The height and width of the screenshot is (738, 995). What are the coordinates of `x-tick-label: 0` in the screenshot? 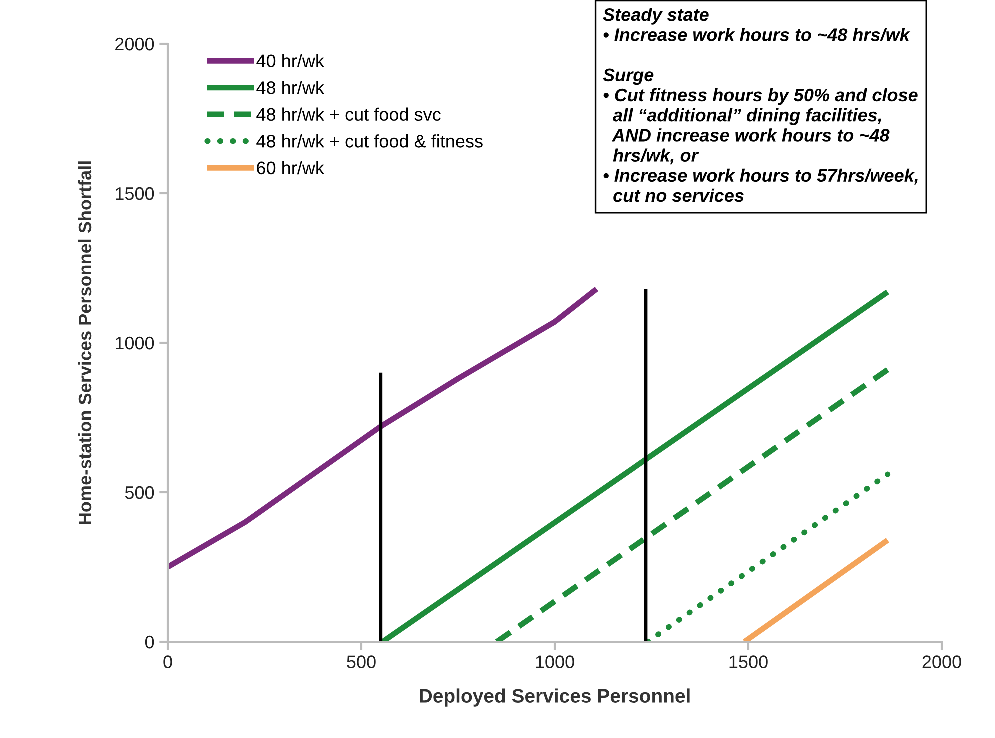 It's located at (168, 662).